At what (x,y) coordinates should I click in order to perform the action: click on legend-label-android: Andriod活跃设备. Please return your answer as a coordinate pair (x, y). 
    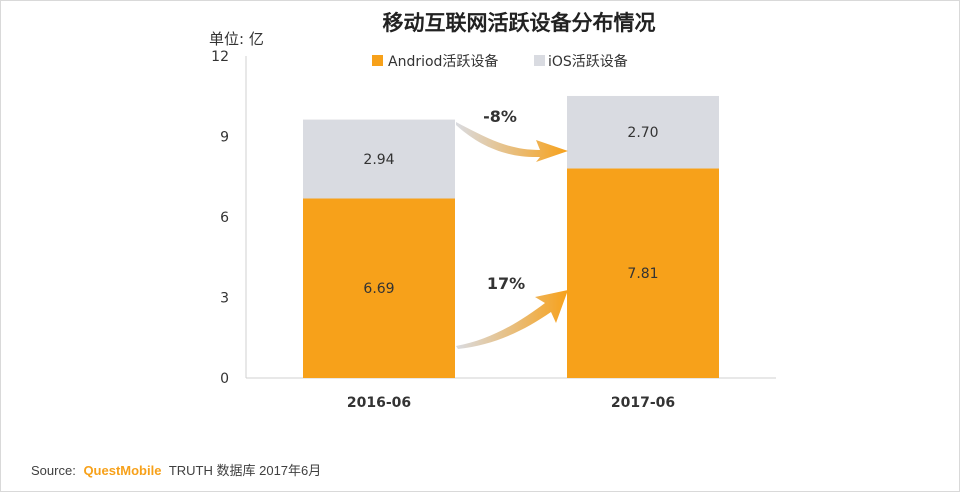
    Looking at the image, I should click on (443, 61).